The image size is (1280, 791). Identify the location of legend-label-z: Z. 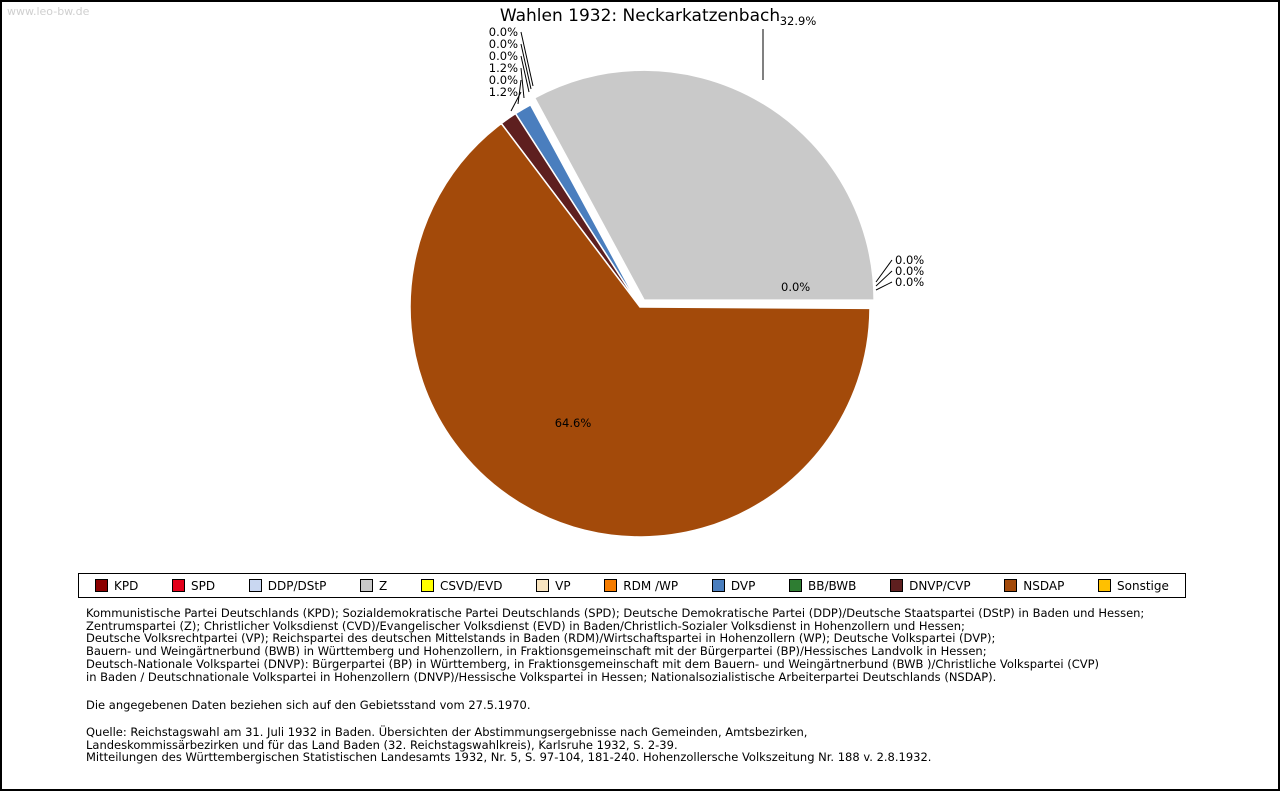
(383, 585).